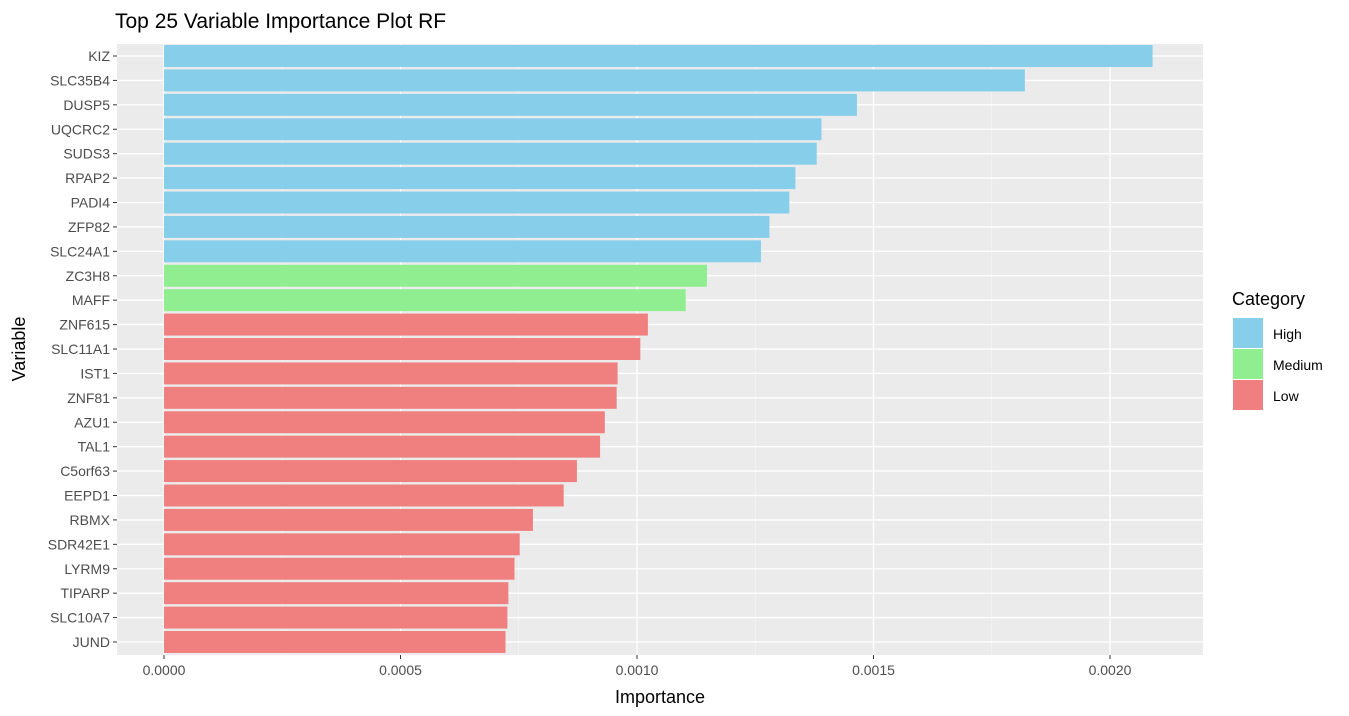 Image resolution: width=1349 pixels, height=716 pixels. What do you see at coordinates (348, 519) in the screenshot?
I see `bar-rbmx` at bounding box center [348, 519].